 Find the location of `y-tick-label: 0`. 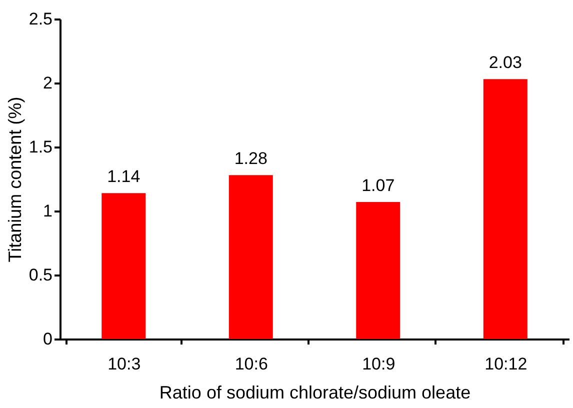

y-tick-label: 0 is located at coordinates (47, 339).